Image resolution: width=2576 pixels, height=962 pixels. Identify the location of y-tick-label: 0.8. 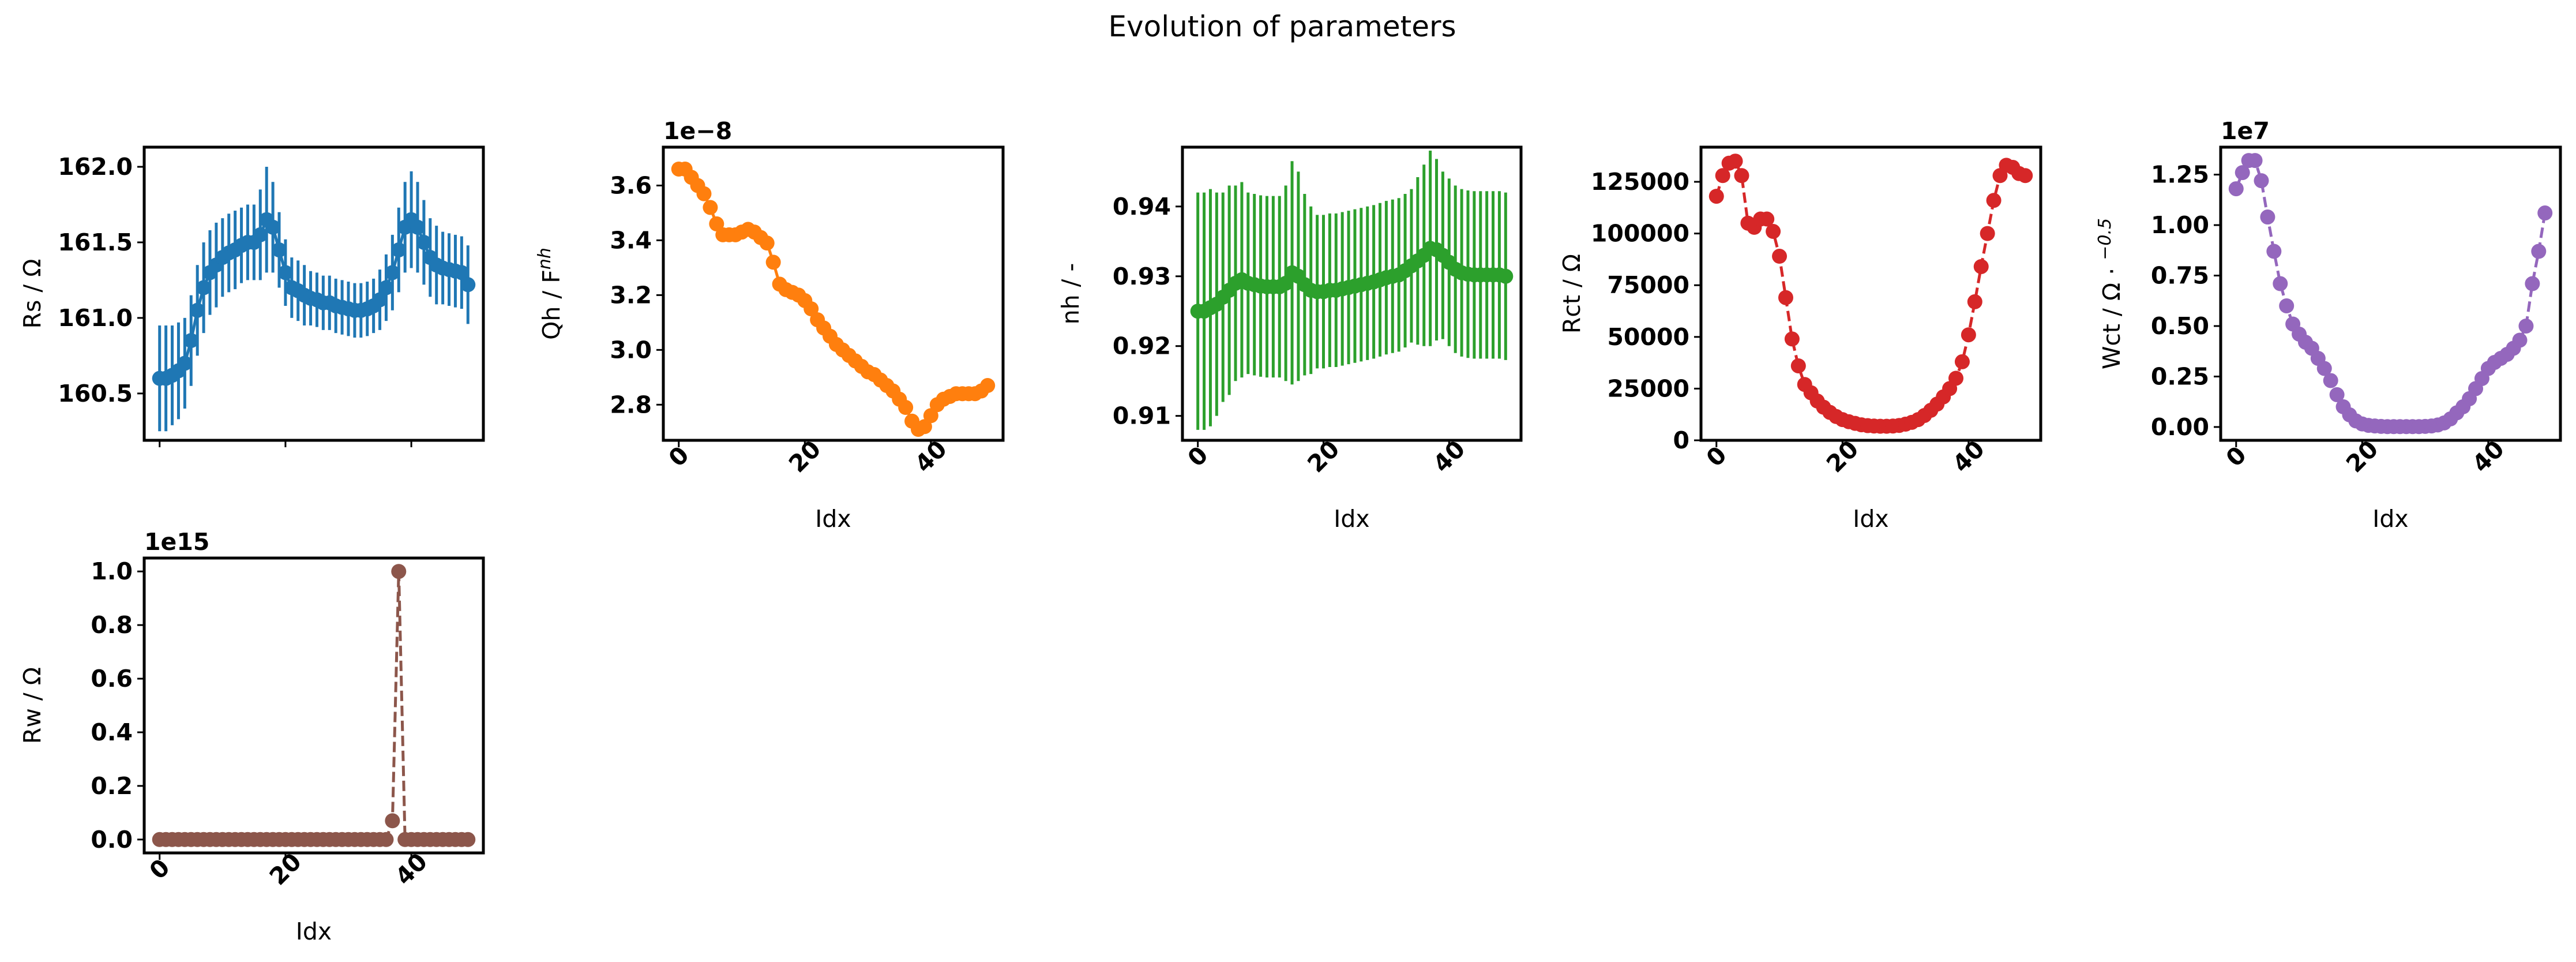
(112, 625).